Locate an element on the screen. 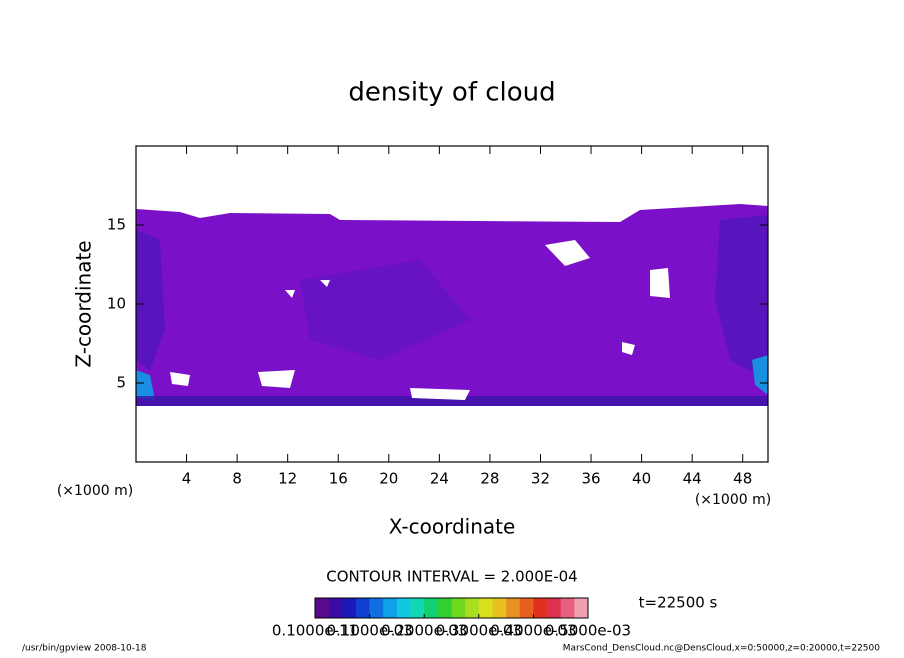 The height and width of the screenshot is (658, 904). time-label: t=22500 s is located at coordinates (678, 603).